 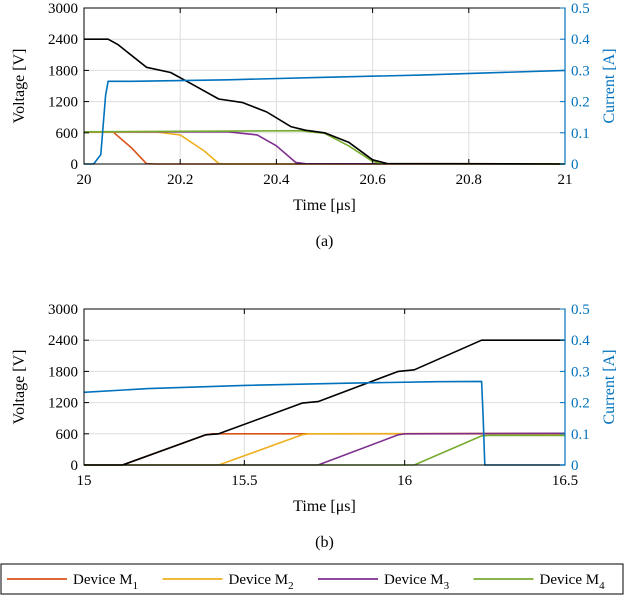 What do you see at coordinates (180, 180) in the screenshot?
I see `x-tick-label: 20.2` at bounding box center [180, 180].